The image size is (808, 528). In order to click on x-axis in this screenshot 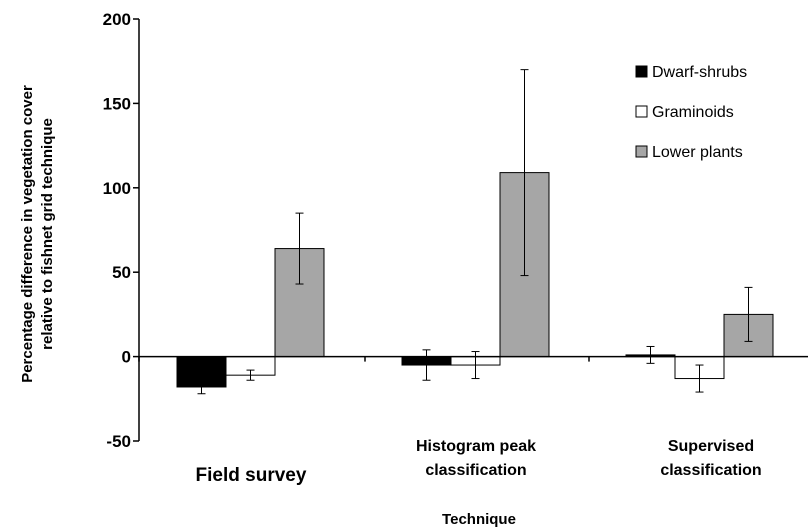, I will do `click(473, 358)`.